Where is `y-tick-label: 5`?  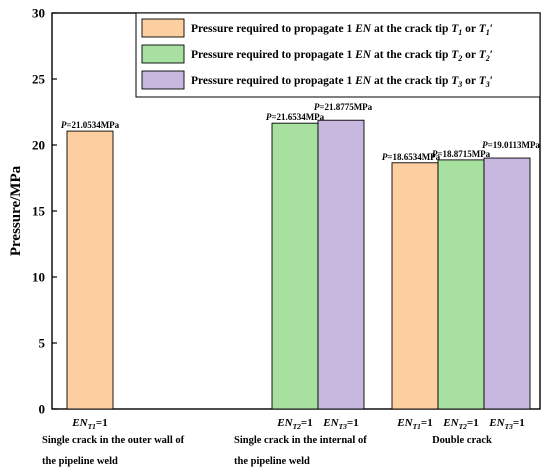
y-tick-label: 5 is located at coordinates (42, 343).